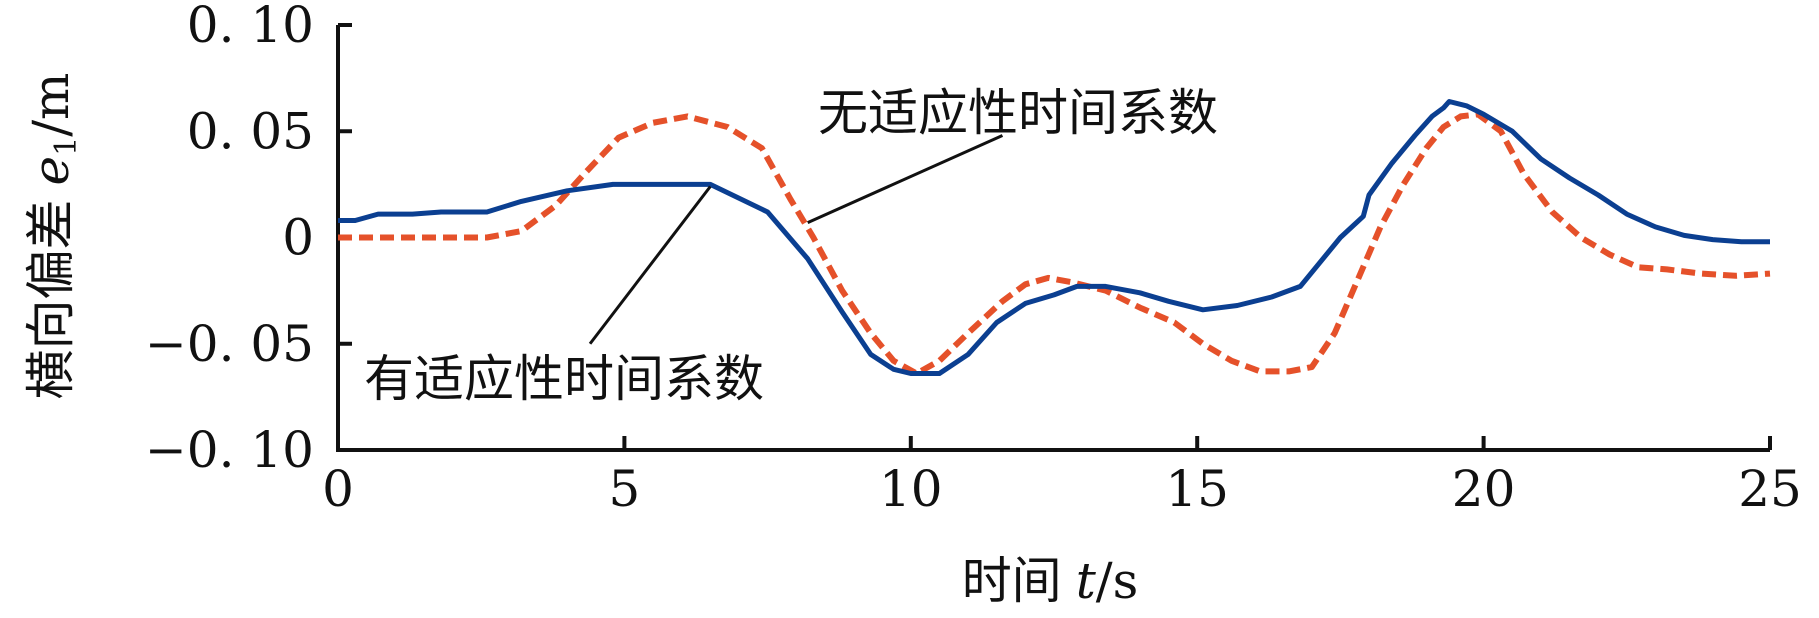 The image size is (1819, 618). Describe the element at coordinates (1770, 489) in the screenshot. I see `x-tick-label: 25` at that location.